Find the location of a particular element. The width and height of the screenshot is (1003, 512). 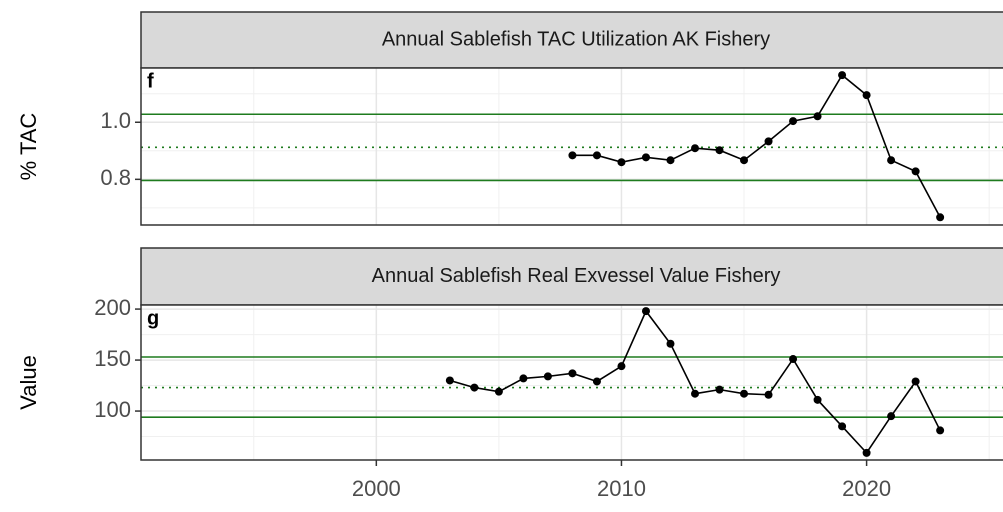

y-tick-label: 200 is located at coordinates (112, 307).